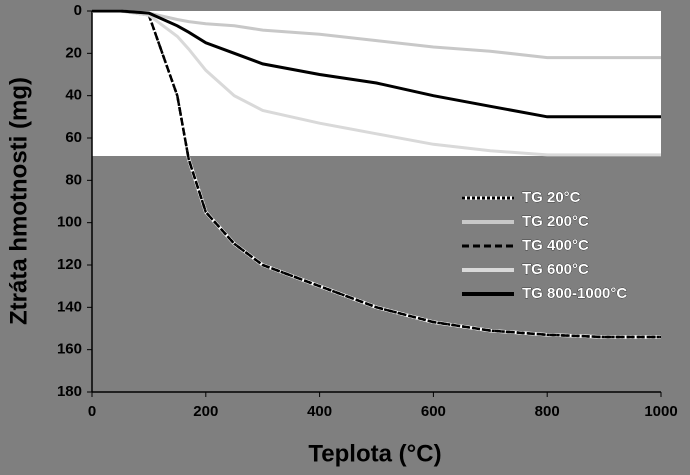 The image size is (690, 475). I want to click on legend-label: TG 800-1000°C, so click(574, 293).